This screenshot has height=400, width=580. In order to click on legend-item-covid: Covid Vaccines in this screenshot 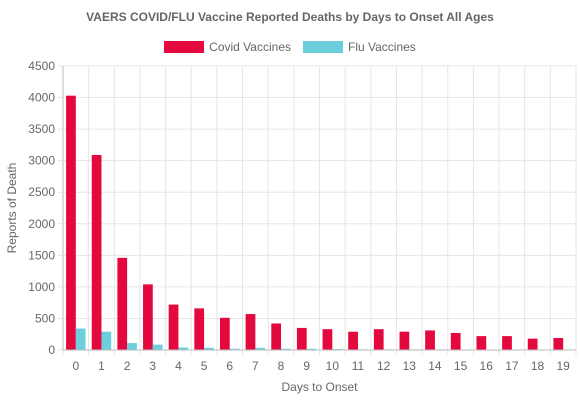, I will do `click(227, 47)`.